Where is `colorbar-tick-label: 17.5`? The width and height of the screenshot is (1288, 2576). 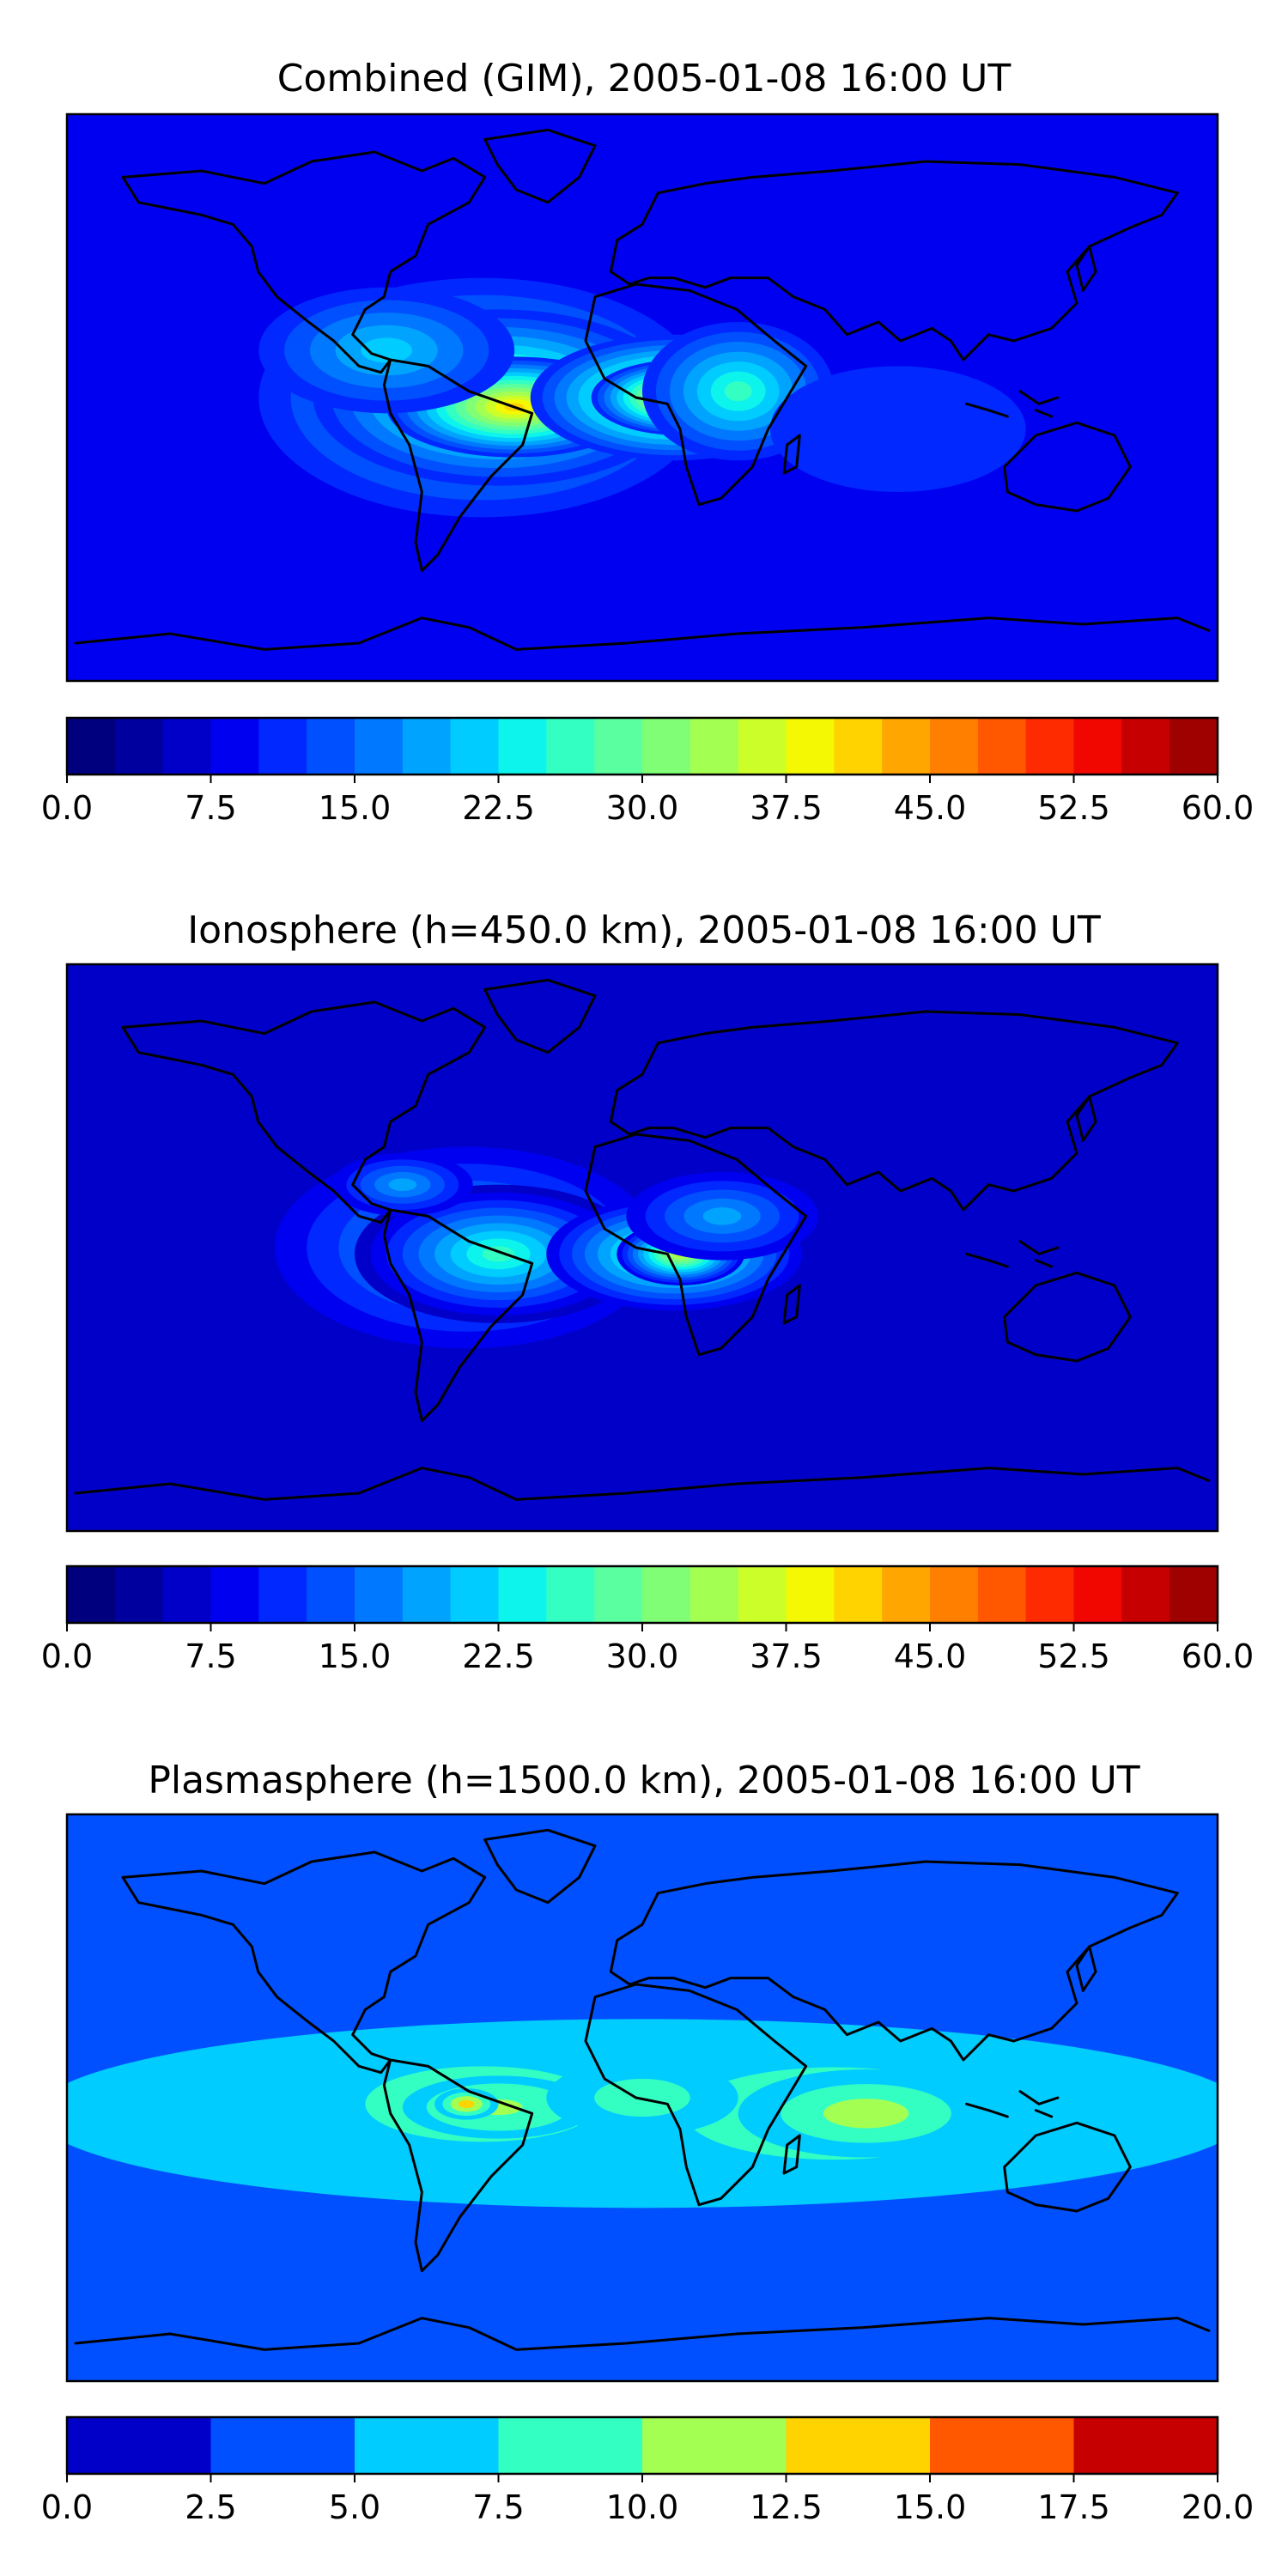 colorbar-tick-label: 17.5 is located at coordinates (1074, 2507).